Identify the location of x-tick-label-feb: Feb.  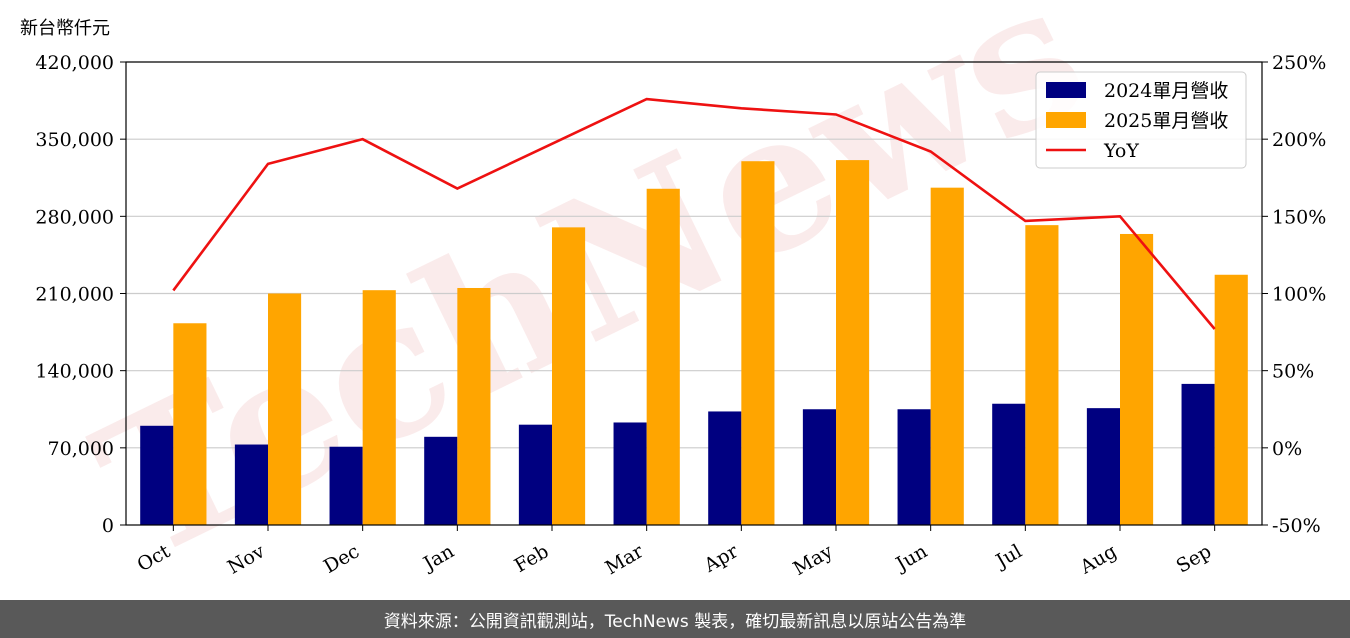
(532, 558).